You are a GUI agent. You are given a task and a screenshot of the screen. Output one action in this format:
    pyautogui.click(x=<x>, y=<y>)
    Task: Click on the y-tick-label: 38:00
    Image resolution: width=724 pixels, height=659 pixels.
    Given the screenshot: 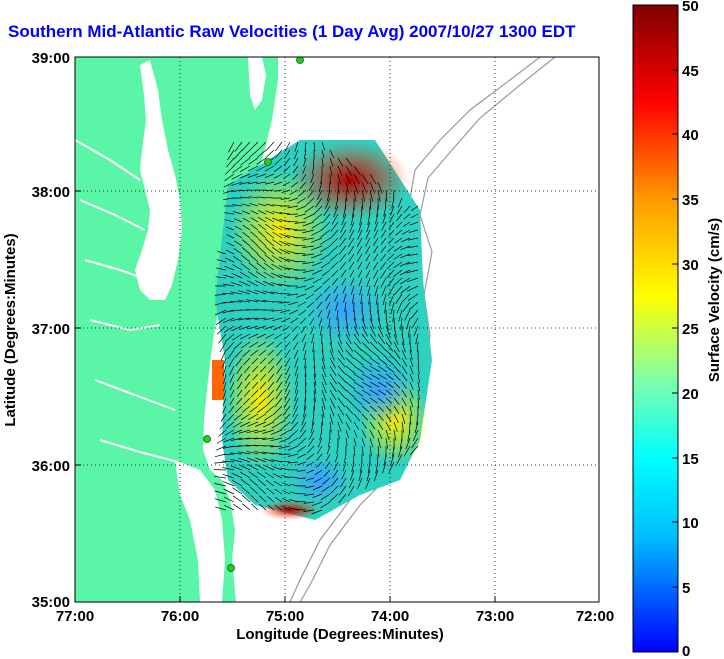 What is the action you would take?
    pyautogui.click(x=51, y=192)
    